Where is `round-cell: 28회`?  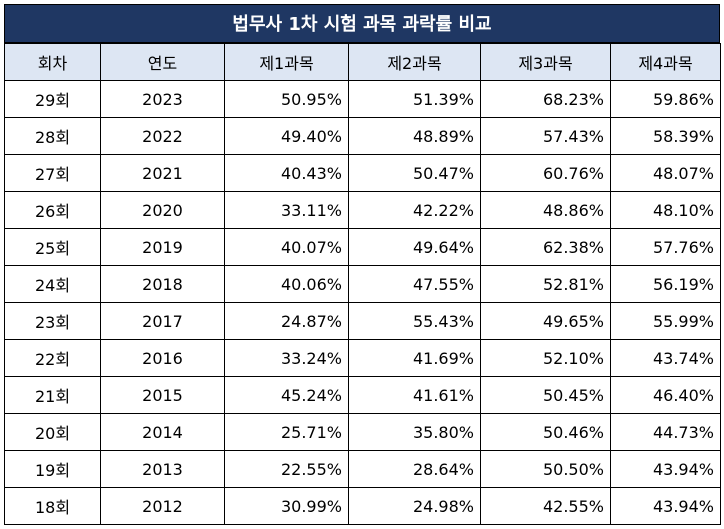 round-cell: 28회 is located at coordinates (52, 136).